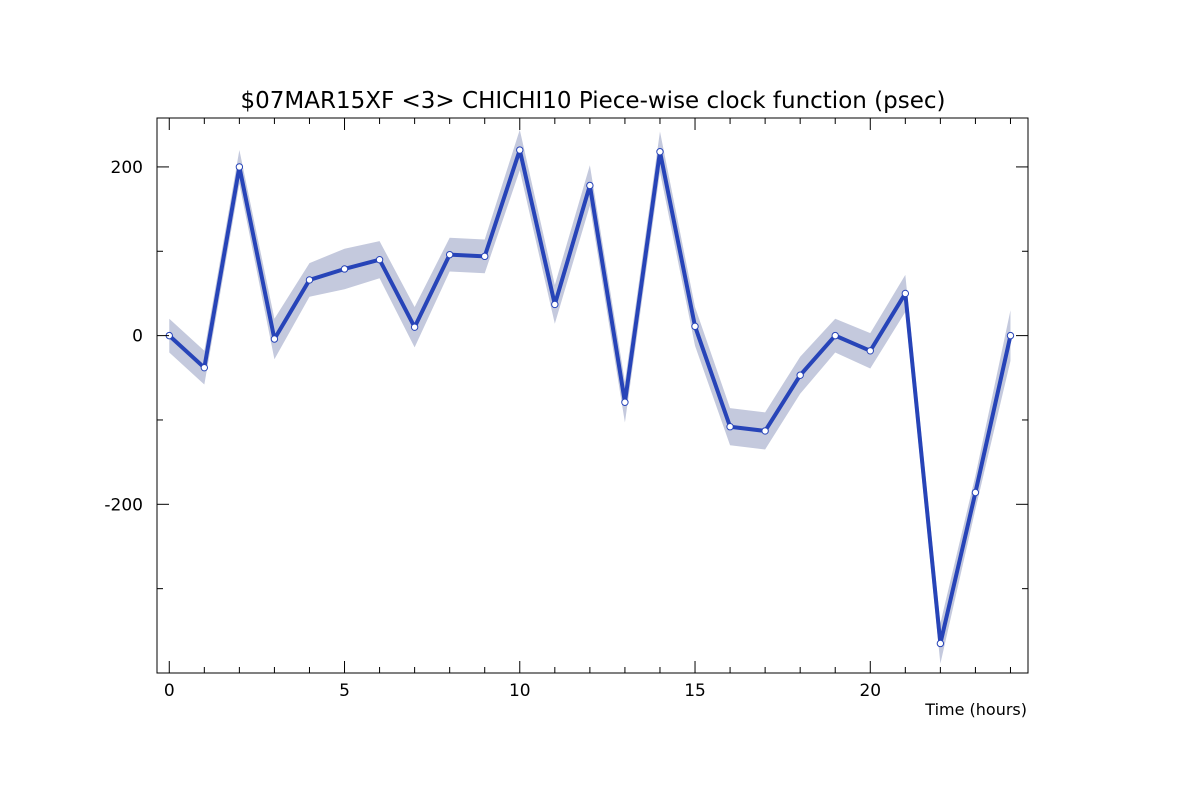 This screenshot has height=791, width=1186. Describe the element at coordinates (127, 168) in the screenshot. I see `y-tick-label: 200` at that location.